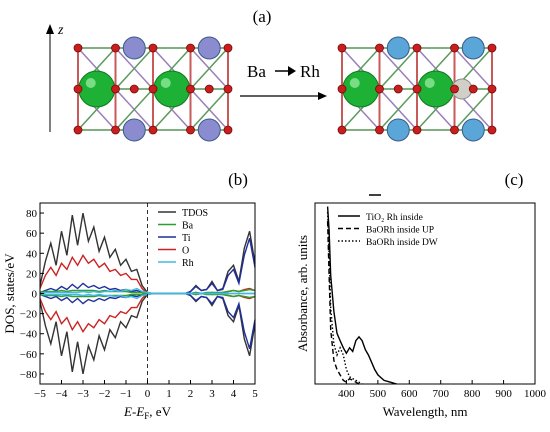 The height and width of the screenshot is (432, 550). Describe the element at coordinates (440, 394) in the screenshot. I see `x-tick-label: 700` at that location.